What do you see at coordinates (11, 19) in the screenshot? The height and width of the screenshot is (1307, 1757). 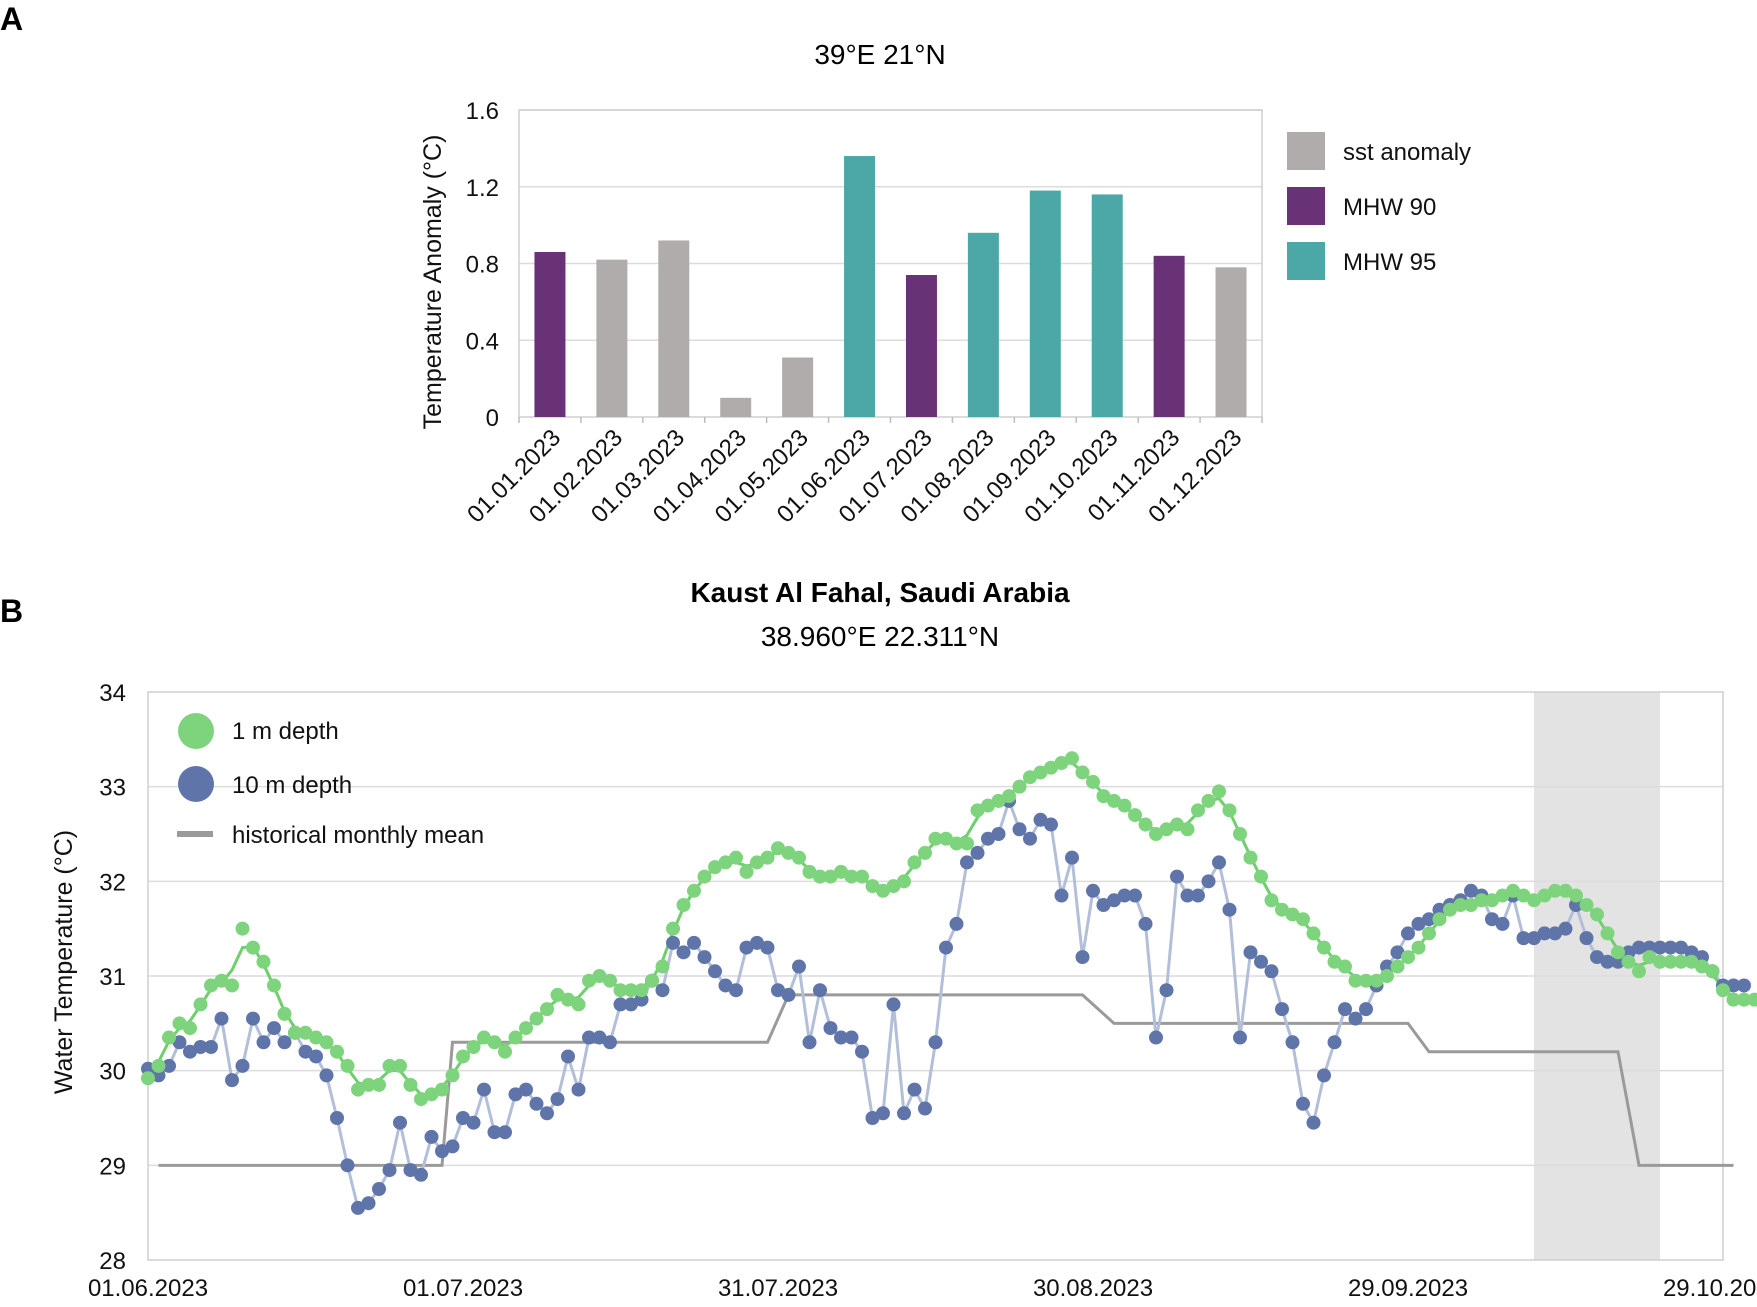 I see `panel-a-label: A` at bounding box center [11, 19].